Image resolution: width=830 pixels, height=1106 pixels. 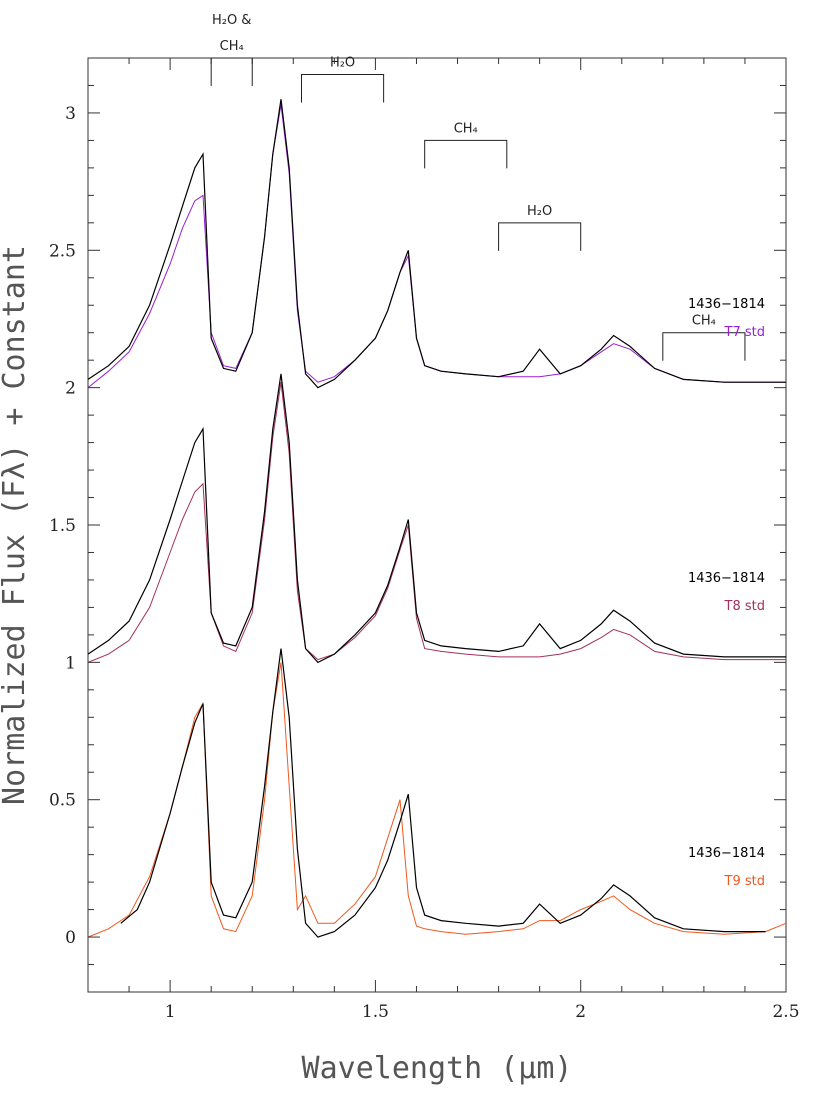 What do you see at coordinates (232, 20) in the screenshot?
I see `band-label: H₂O &` at bounding box center [232, 20].